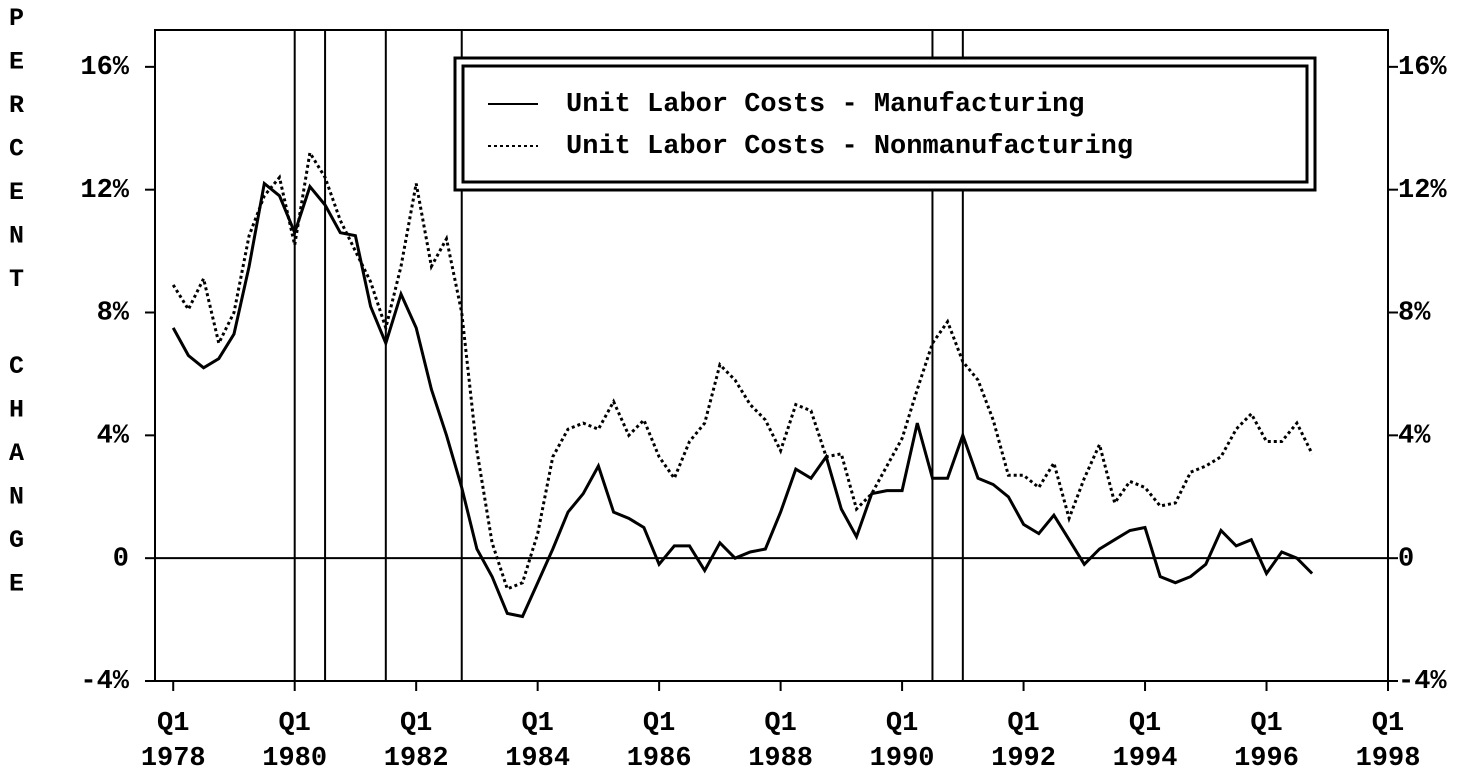 The image size is (1480, 776). Describe the element at coordinates (1266, 759) in the screenshot. I see `x-tick-label: 1996` at that location.